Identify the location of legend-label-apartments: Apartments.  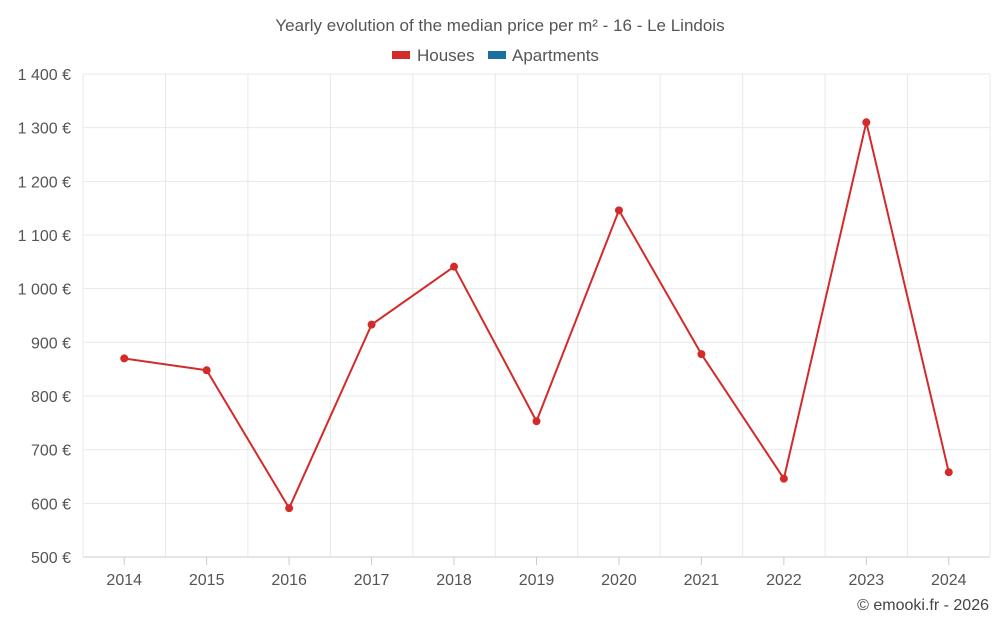
(555, 55).